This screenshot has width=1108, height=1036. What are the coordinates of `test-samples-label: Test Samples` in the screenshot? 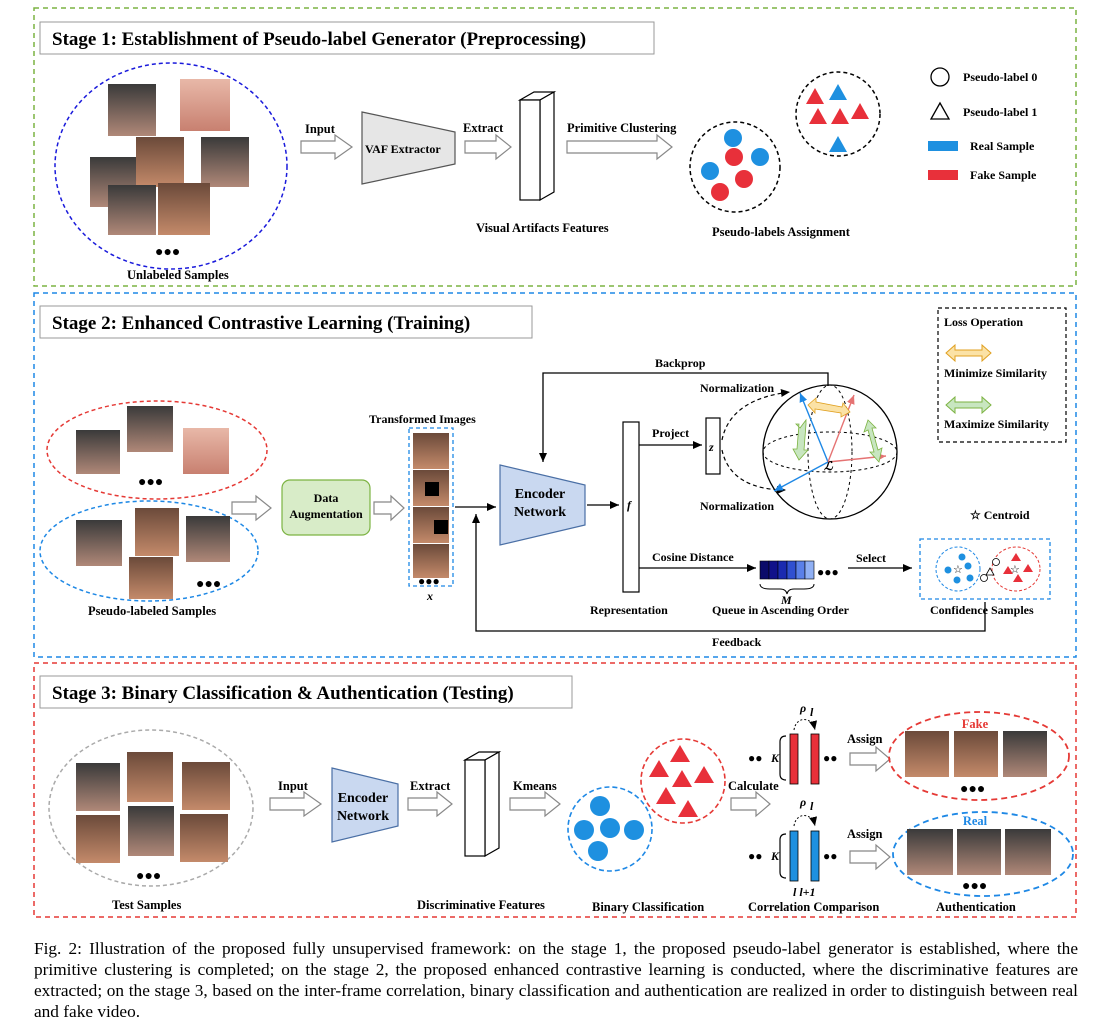 It's located at (146, 905).